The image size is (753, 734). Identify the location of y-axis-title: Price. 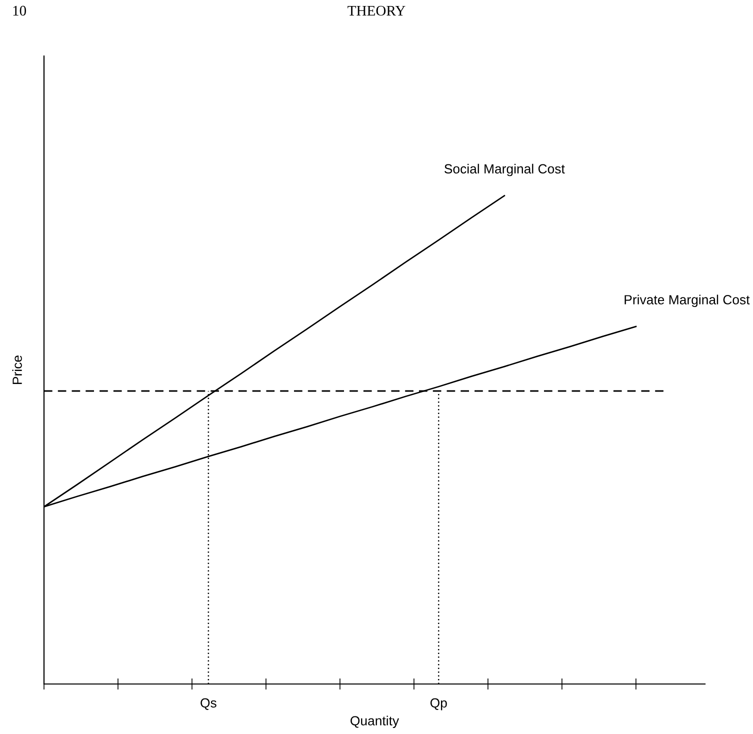
(17, 370).